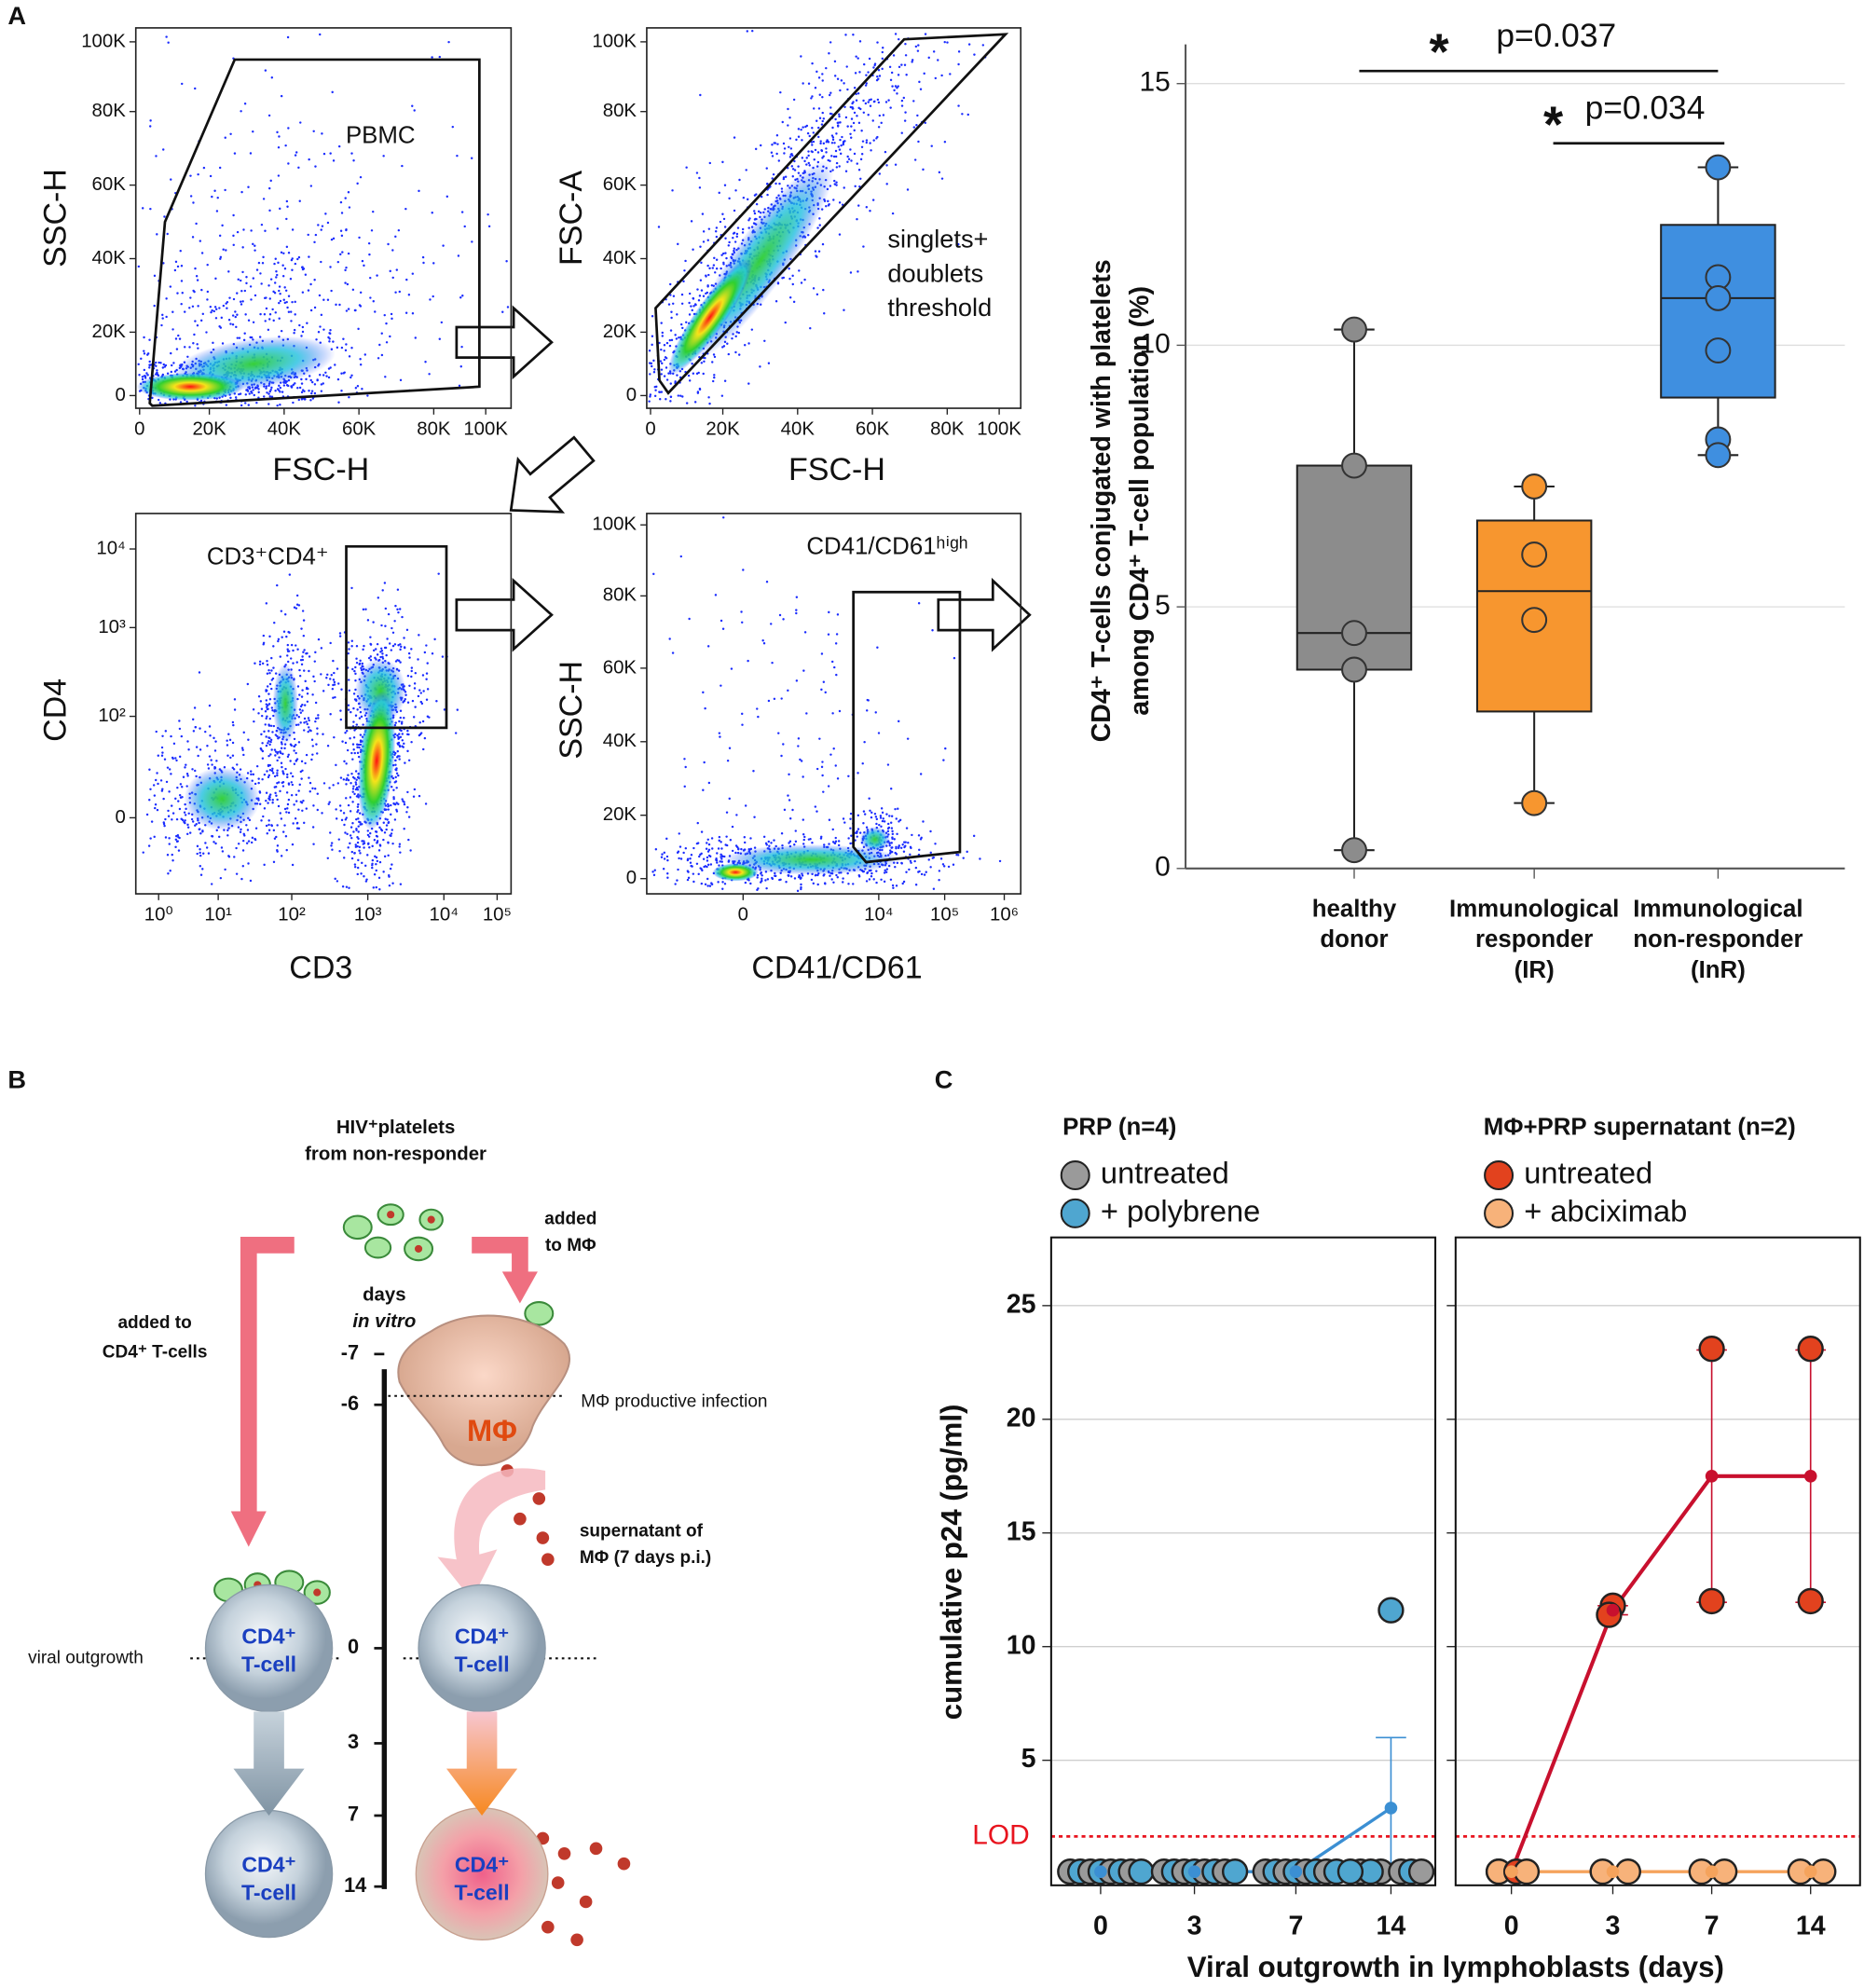 The height and width of the screenshot is (1988, 1864). I want to click on gate, so click(314, 232).